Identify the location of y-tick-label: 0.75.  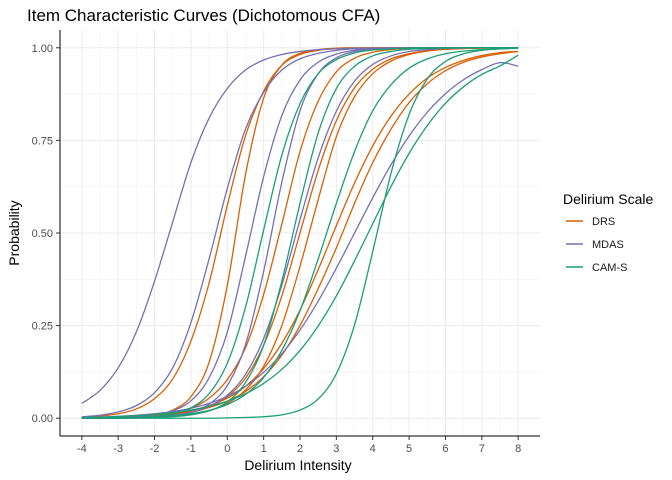
(42, 141).